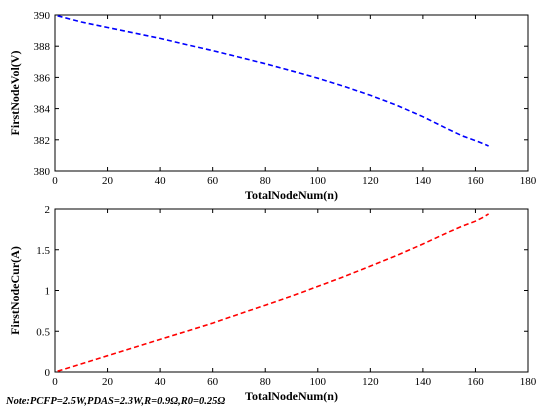 The height and width of the screenshot is (416, 550). Describe the element at coordinates (43, 332) in the screenshot. I see `y-tick-label: 0.5` at that location.